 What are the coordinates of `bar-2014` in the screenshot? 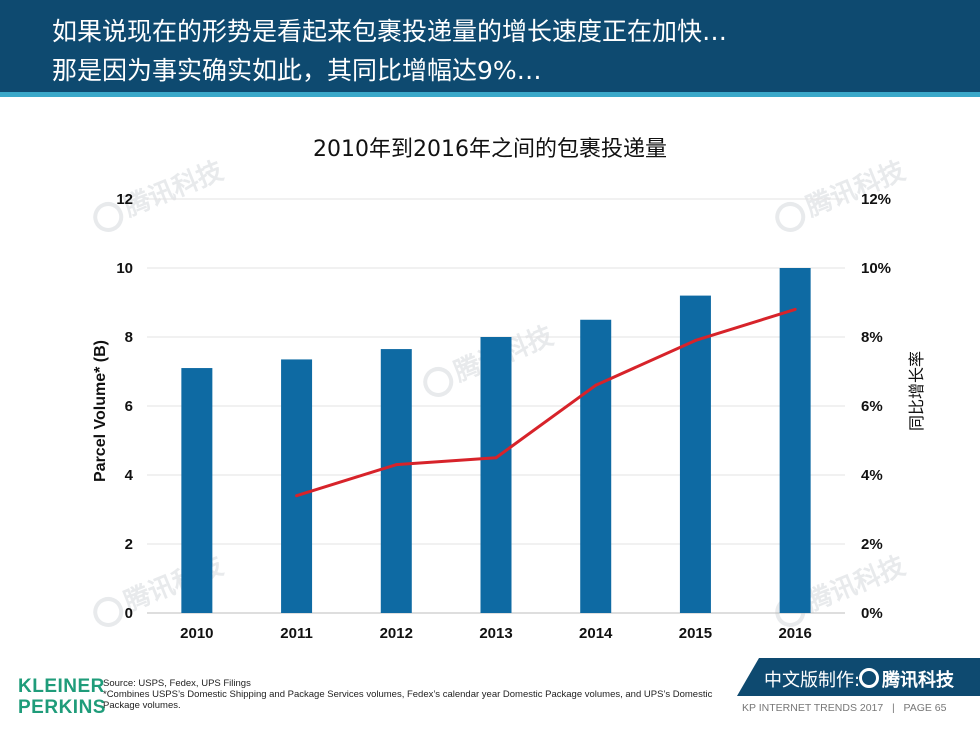 It's located at (596, 466).